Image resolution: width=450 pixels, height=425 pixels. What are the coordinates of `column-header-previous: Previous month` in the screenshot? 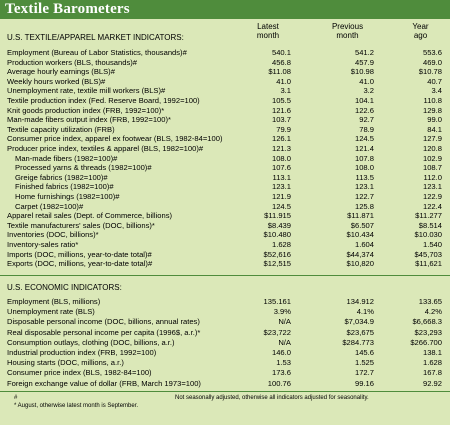 It's located at (347, 31).